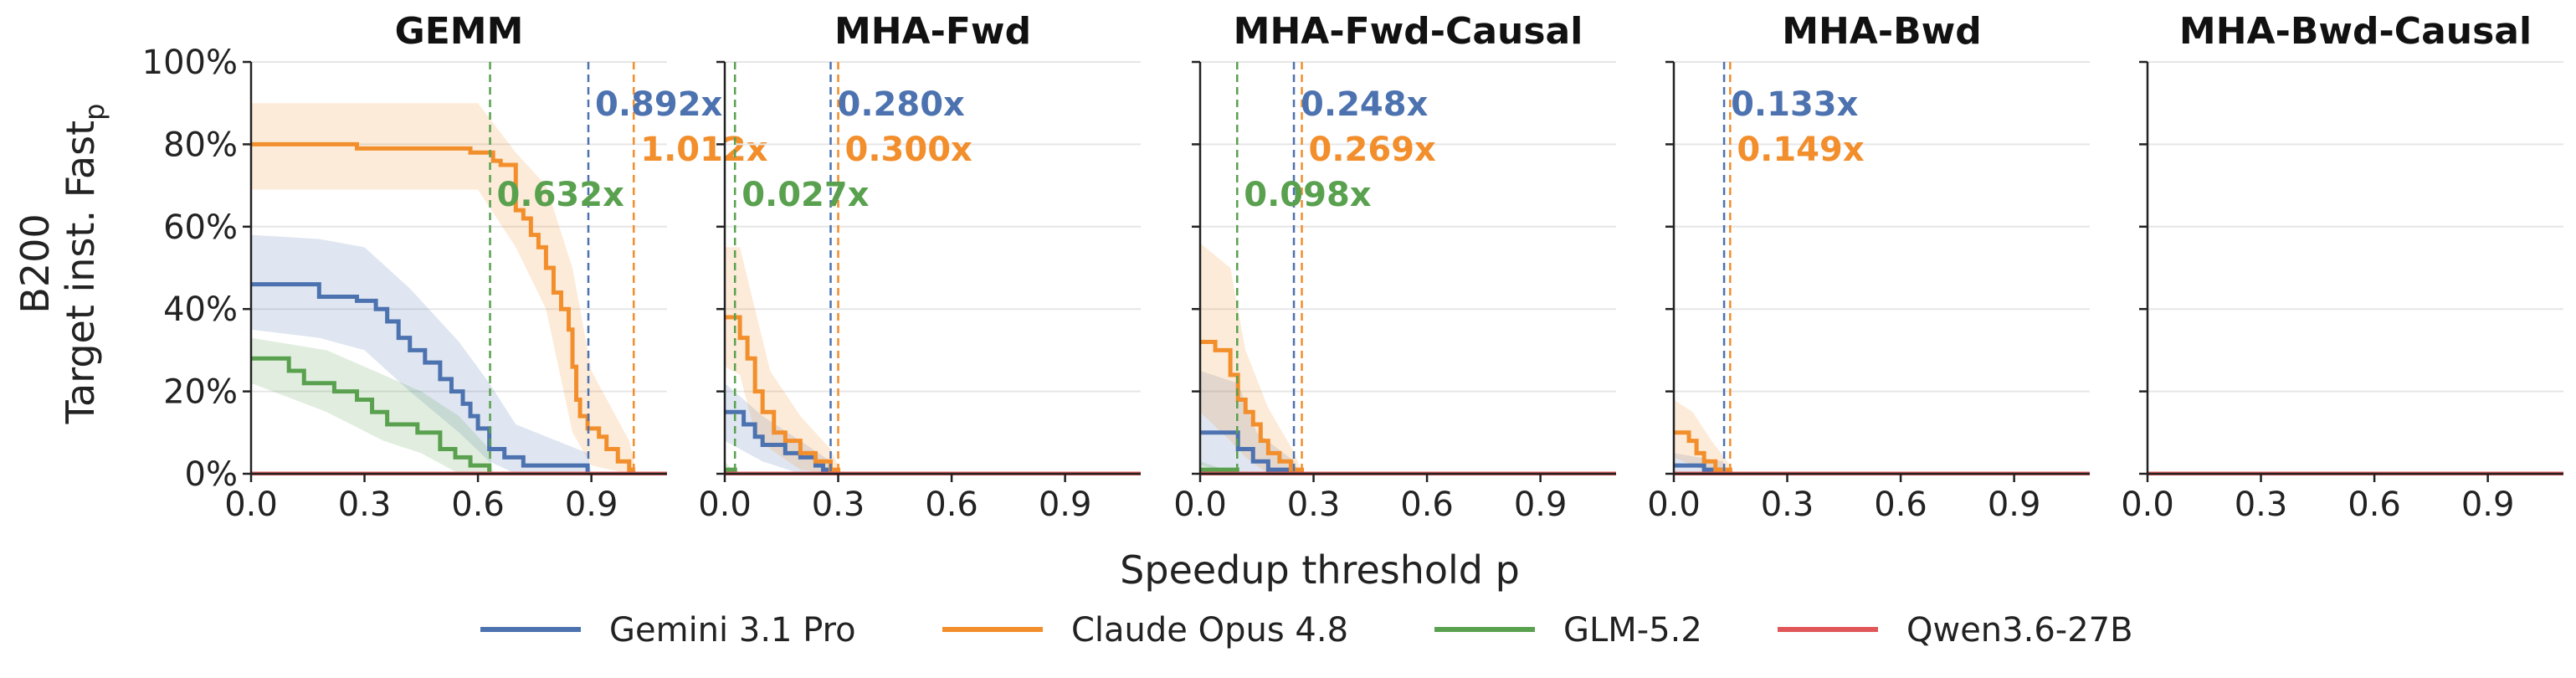 This screenshot has width=2576, height=678. Describe the element at coordinates (84, 264) in the screenshot. I see `y-axis-label-line2: Target inst. Fastp` at that location.